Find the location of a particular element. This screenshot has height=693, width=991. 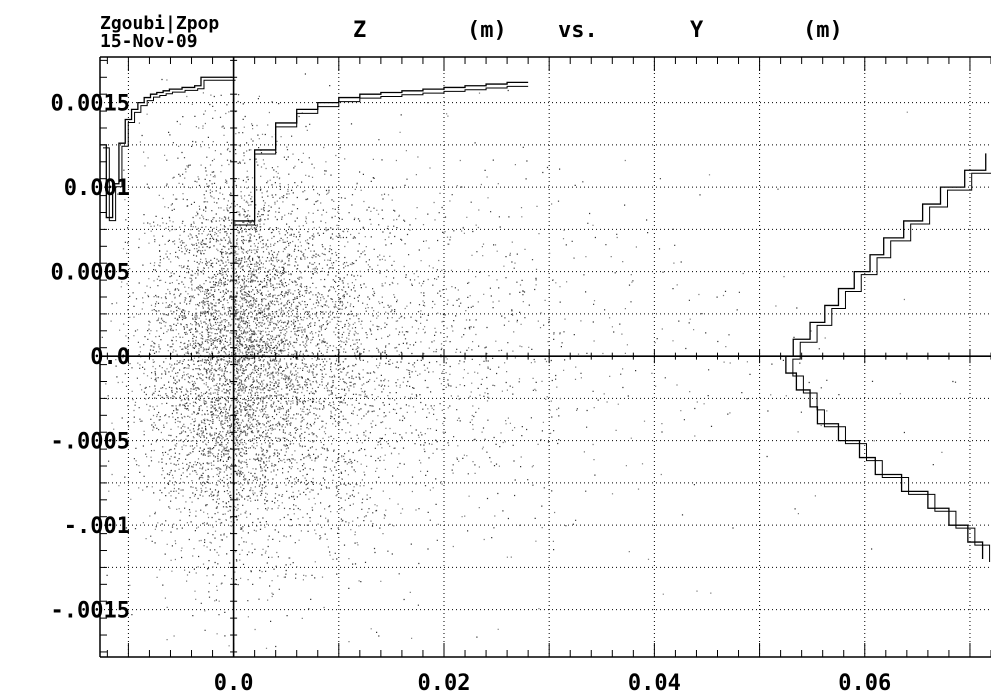

title-word-vs: vs. is located at coordinates (578, 30).